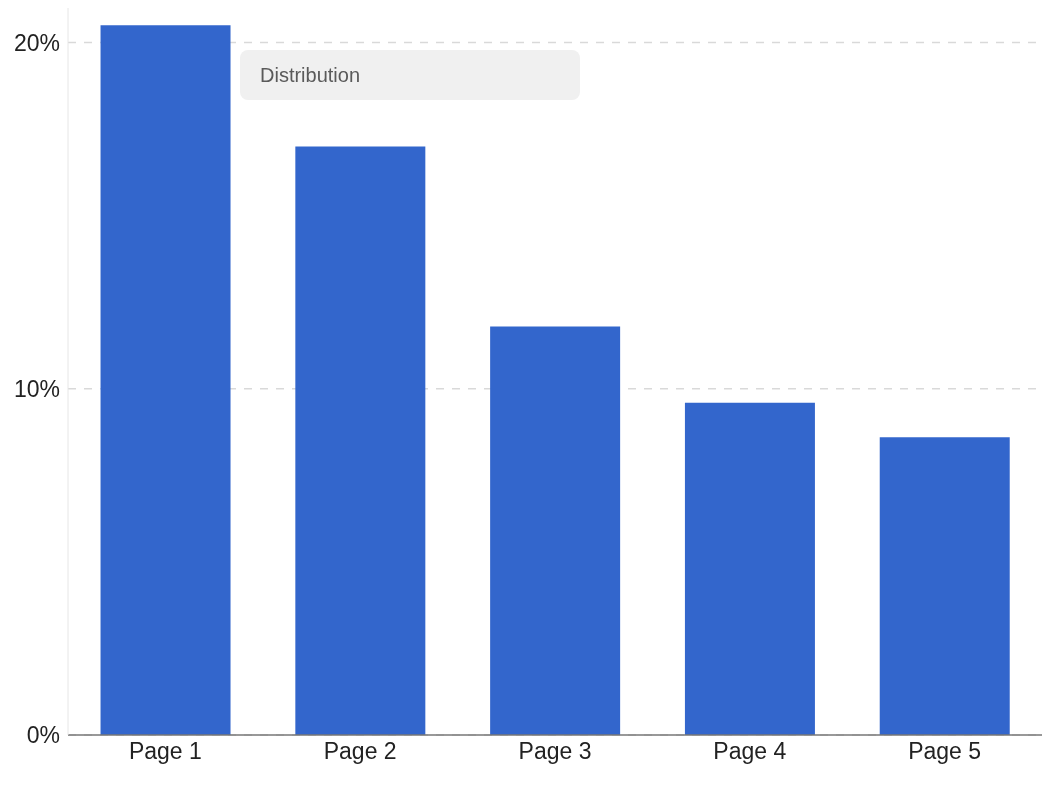 Image resolution: width=1050 pixels, height=800 pixels. I want to click on y-tick-label: 20%, so click(36, 42).